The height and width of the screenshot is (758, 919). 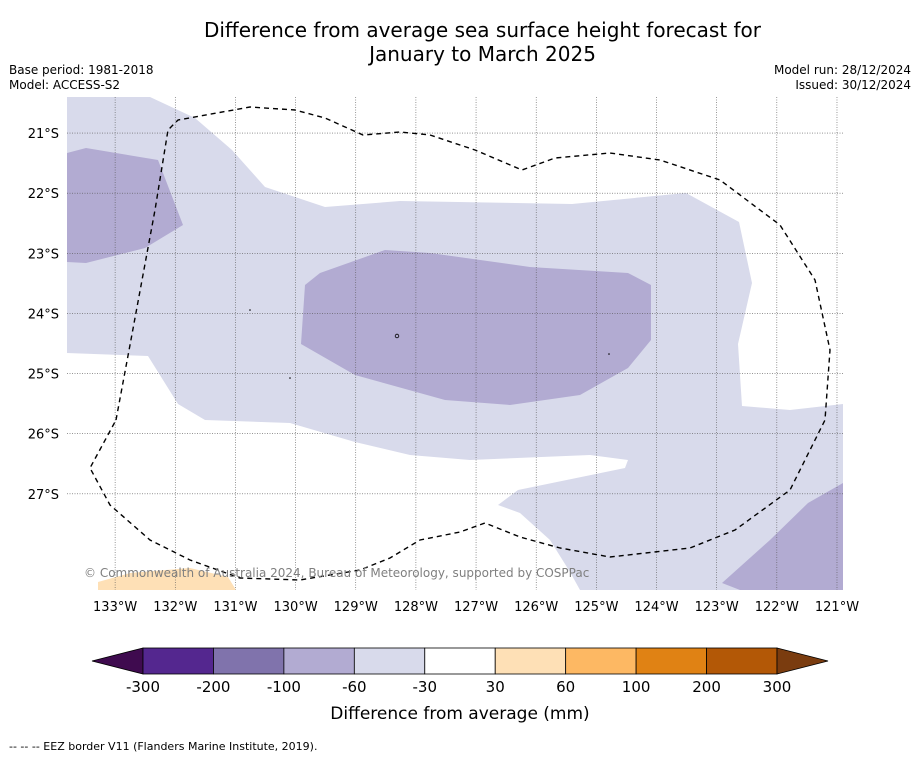 What do you see at coordinates (143, 687) in the screenshot?
I see `colorbar-tick-label: -300` at bounding box center [143, 687].